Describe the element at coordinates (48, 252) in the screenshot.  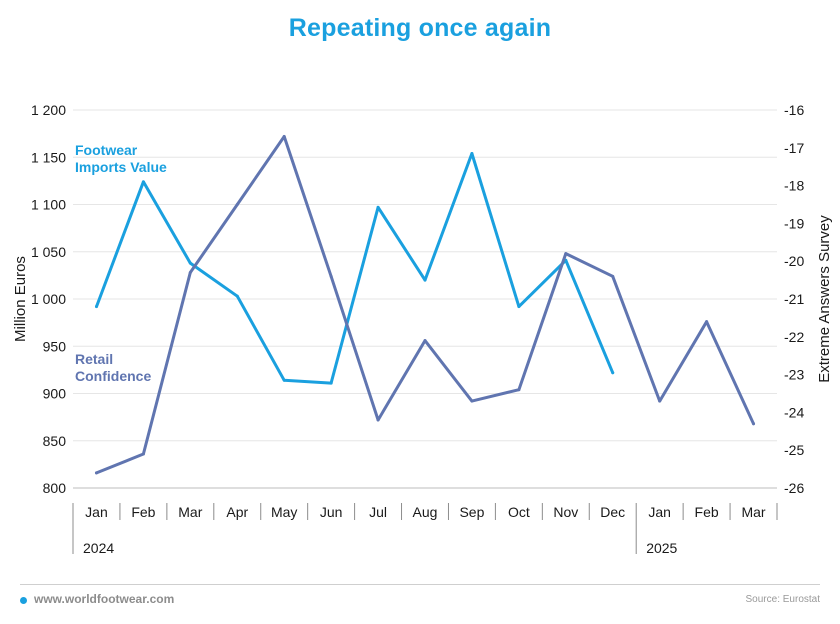
I see `left-tick-label: 1 050` at that location.